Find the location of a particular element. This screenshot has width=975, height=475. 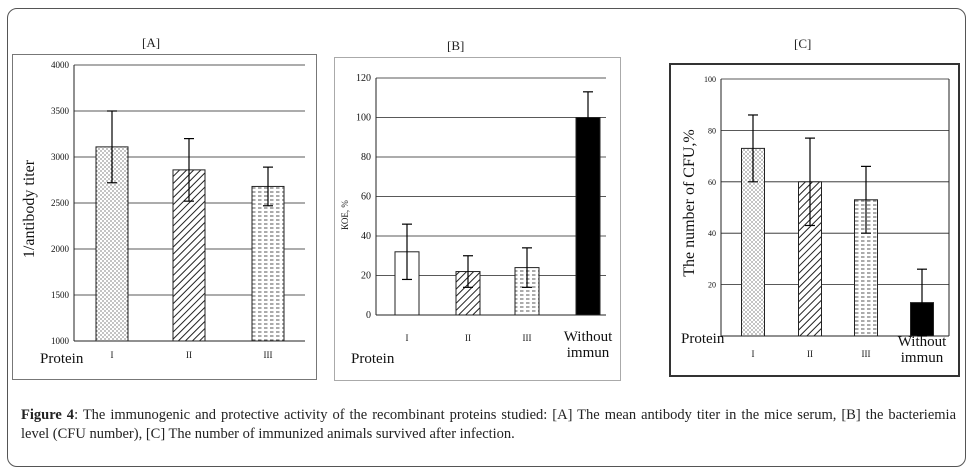

y-axis-label: The number of CFU,% is located at coordinates (689, 203).